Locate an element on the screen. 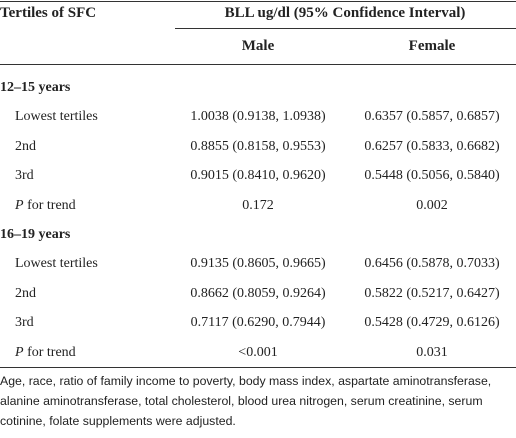  cell: 0.7117 (0.6290, 0.7944) is located at coordinates (258, 323).